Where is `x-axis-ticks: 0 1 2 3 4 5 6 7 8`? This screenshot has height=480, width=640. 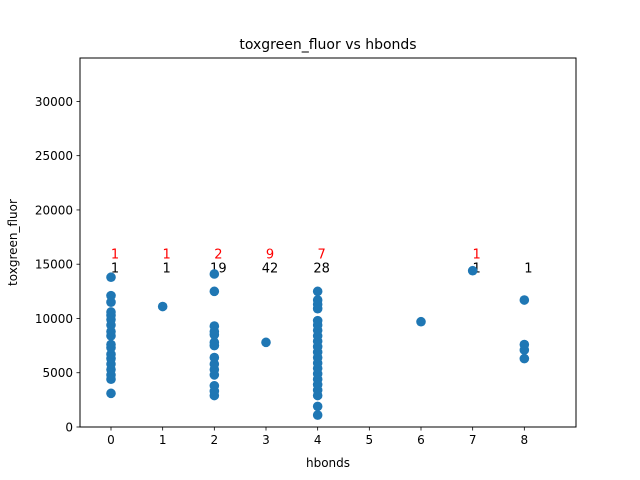
x-axis-ticks: 0 1 2 3 4 5 6 7 8 is located at coordinates (317, 437).